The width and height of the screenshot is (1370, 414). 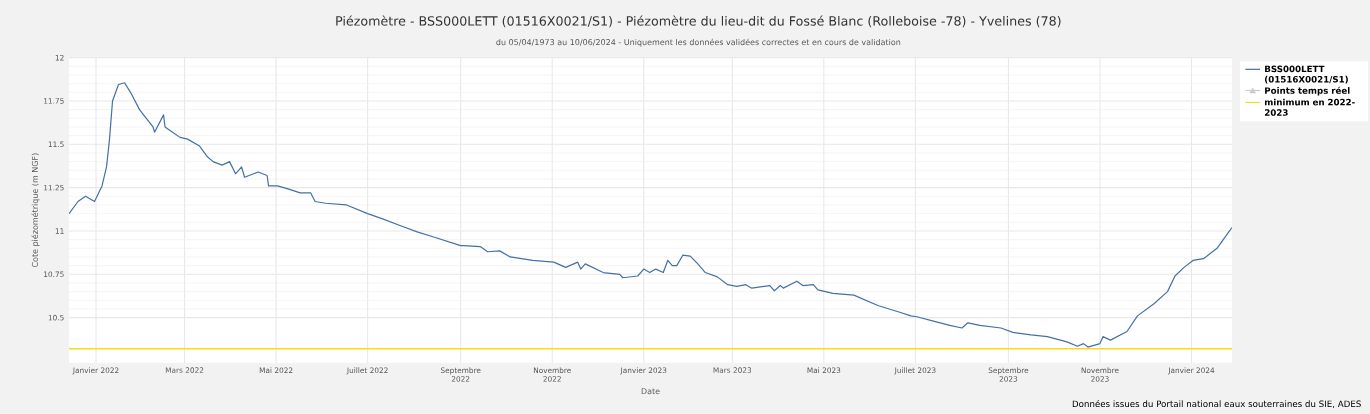 What do you see at coordinates (1307, 91) in the screenshot?
I see `legend-label: Points temps réel` at bounding box center [1307, 91].